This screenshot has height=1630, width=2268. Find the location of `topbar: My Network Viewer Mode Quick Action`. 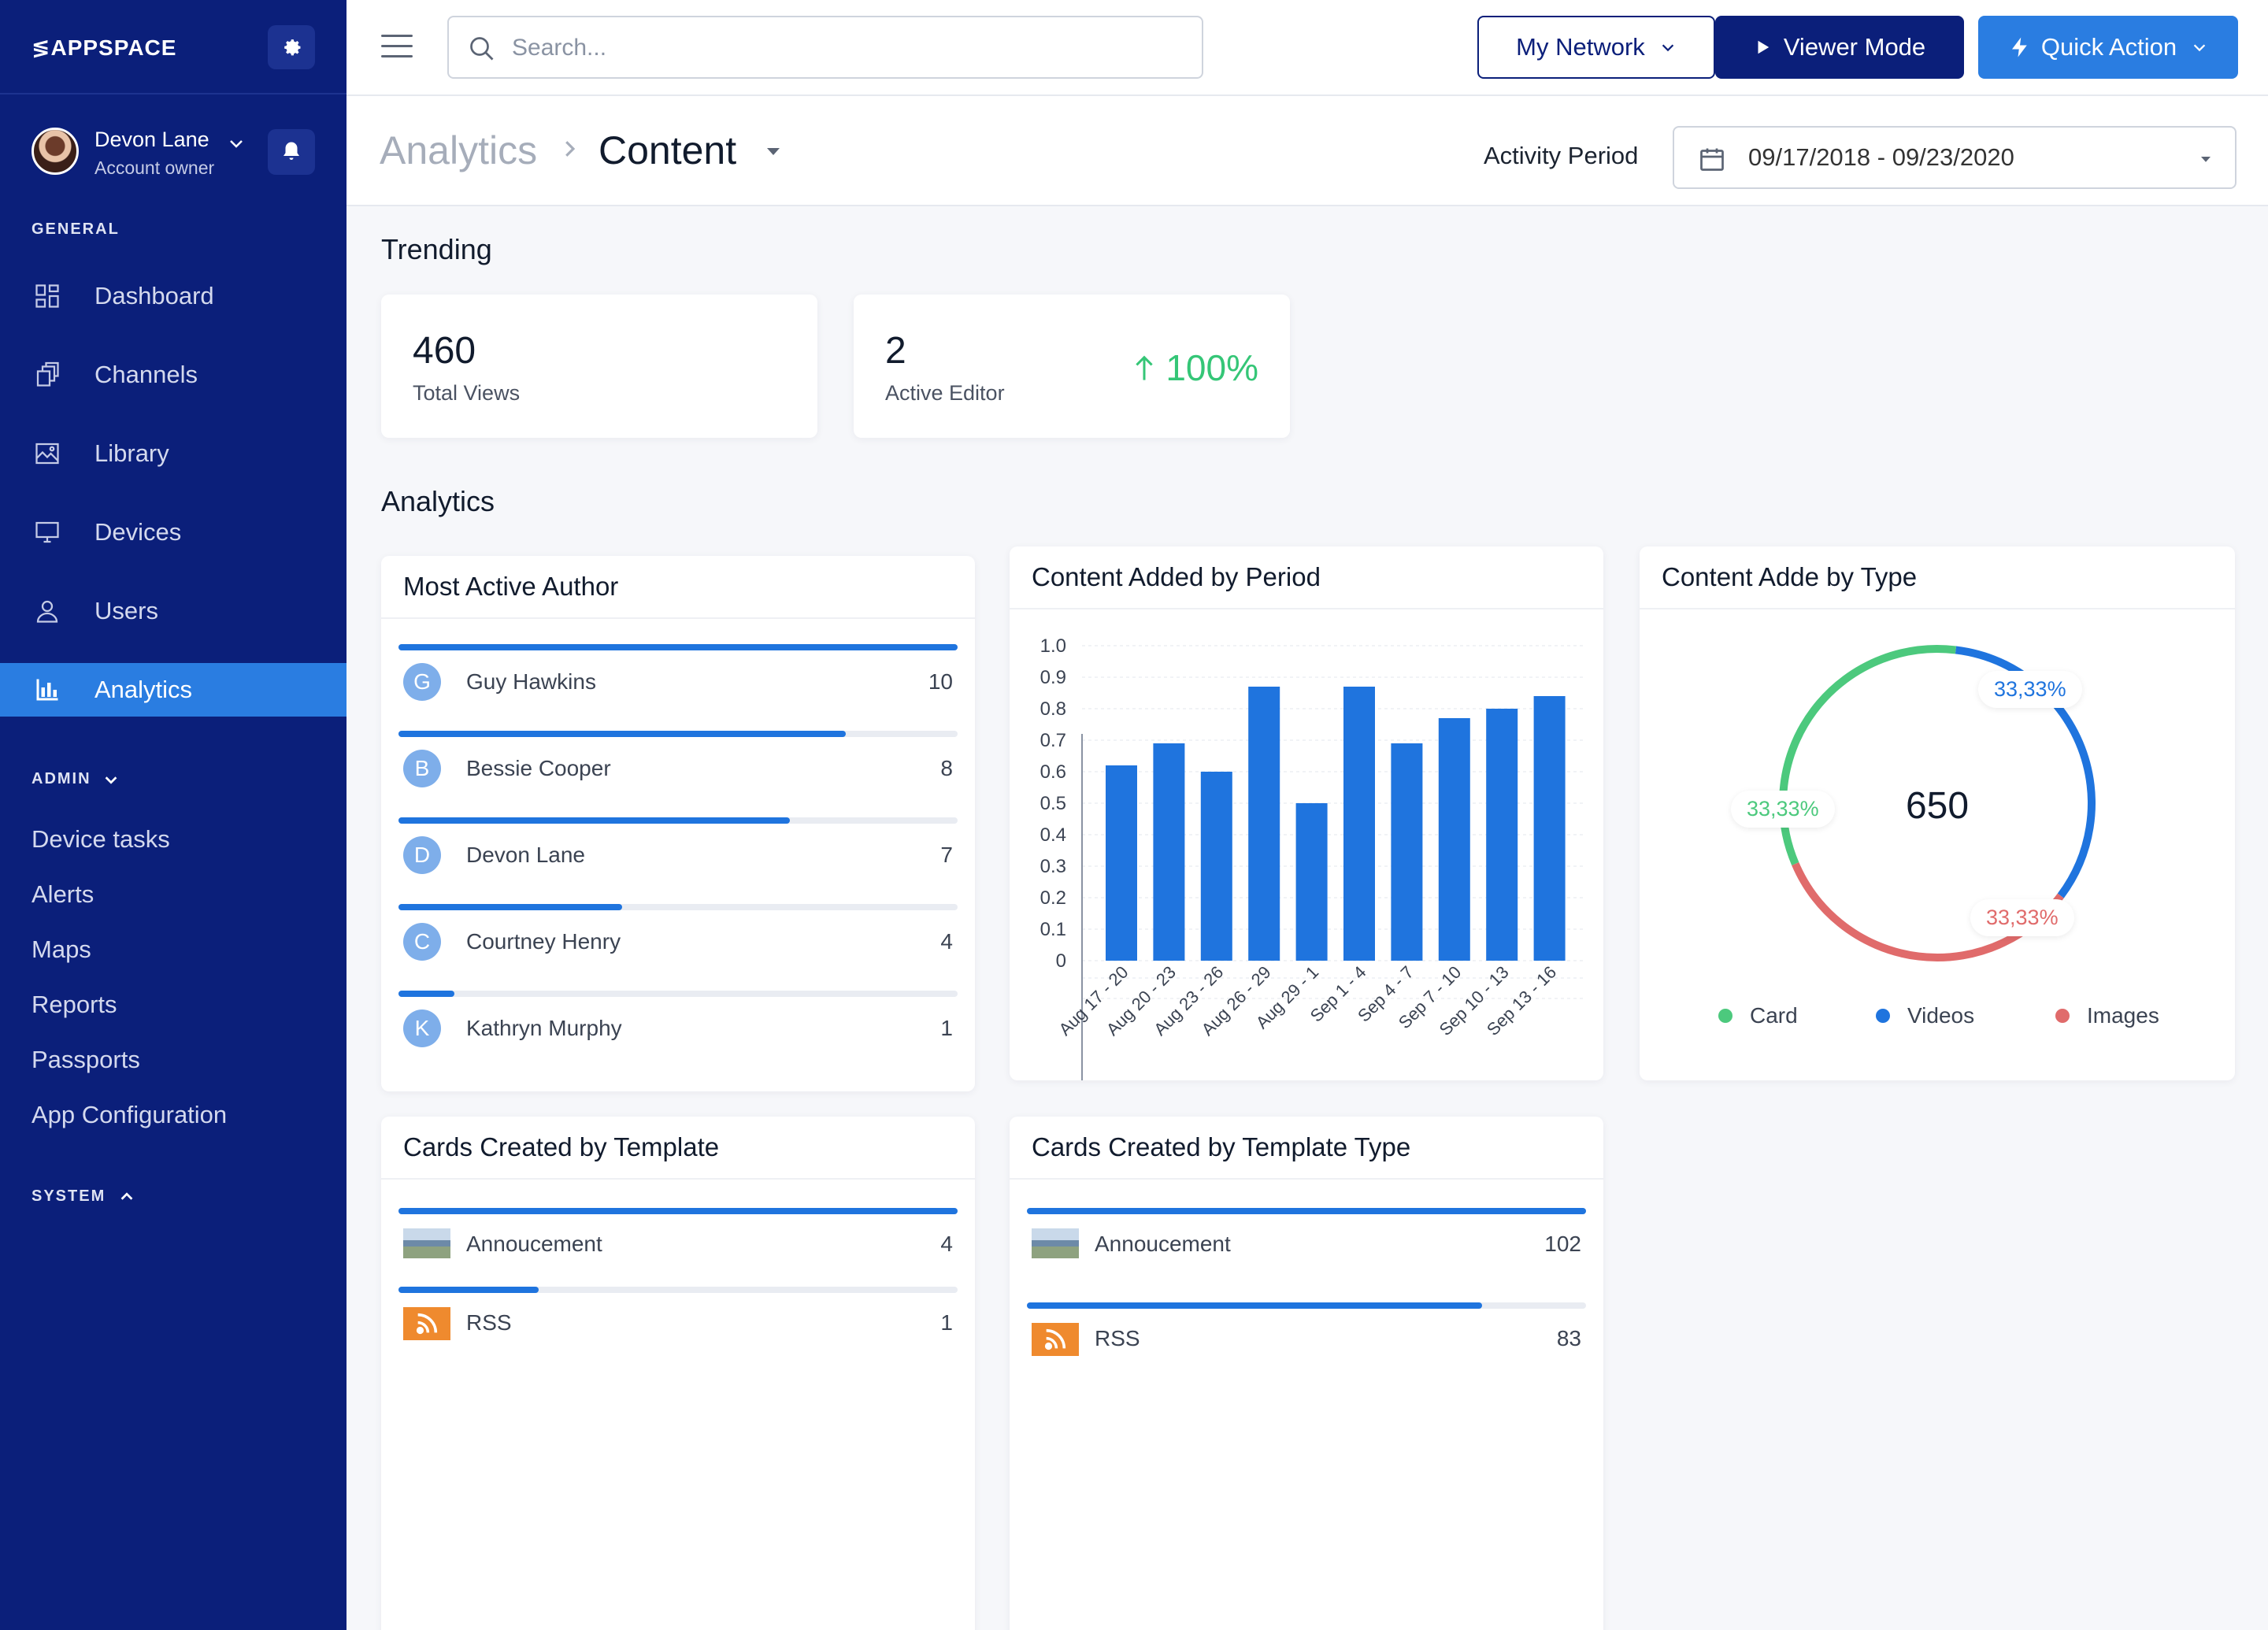

topbar: My Network Viewer Mode Quick Action is located at coordinates (1307, 48).